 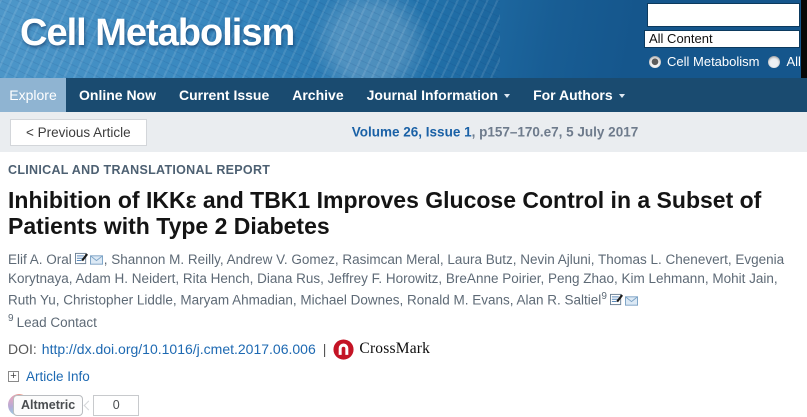 What do you see at coordinates (403, 321) in the screenshot?
I see `lead-contact-footnote: 9 Lead Contact` at bounding box center [403, 321].